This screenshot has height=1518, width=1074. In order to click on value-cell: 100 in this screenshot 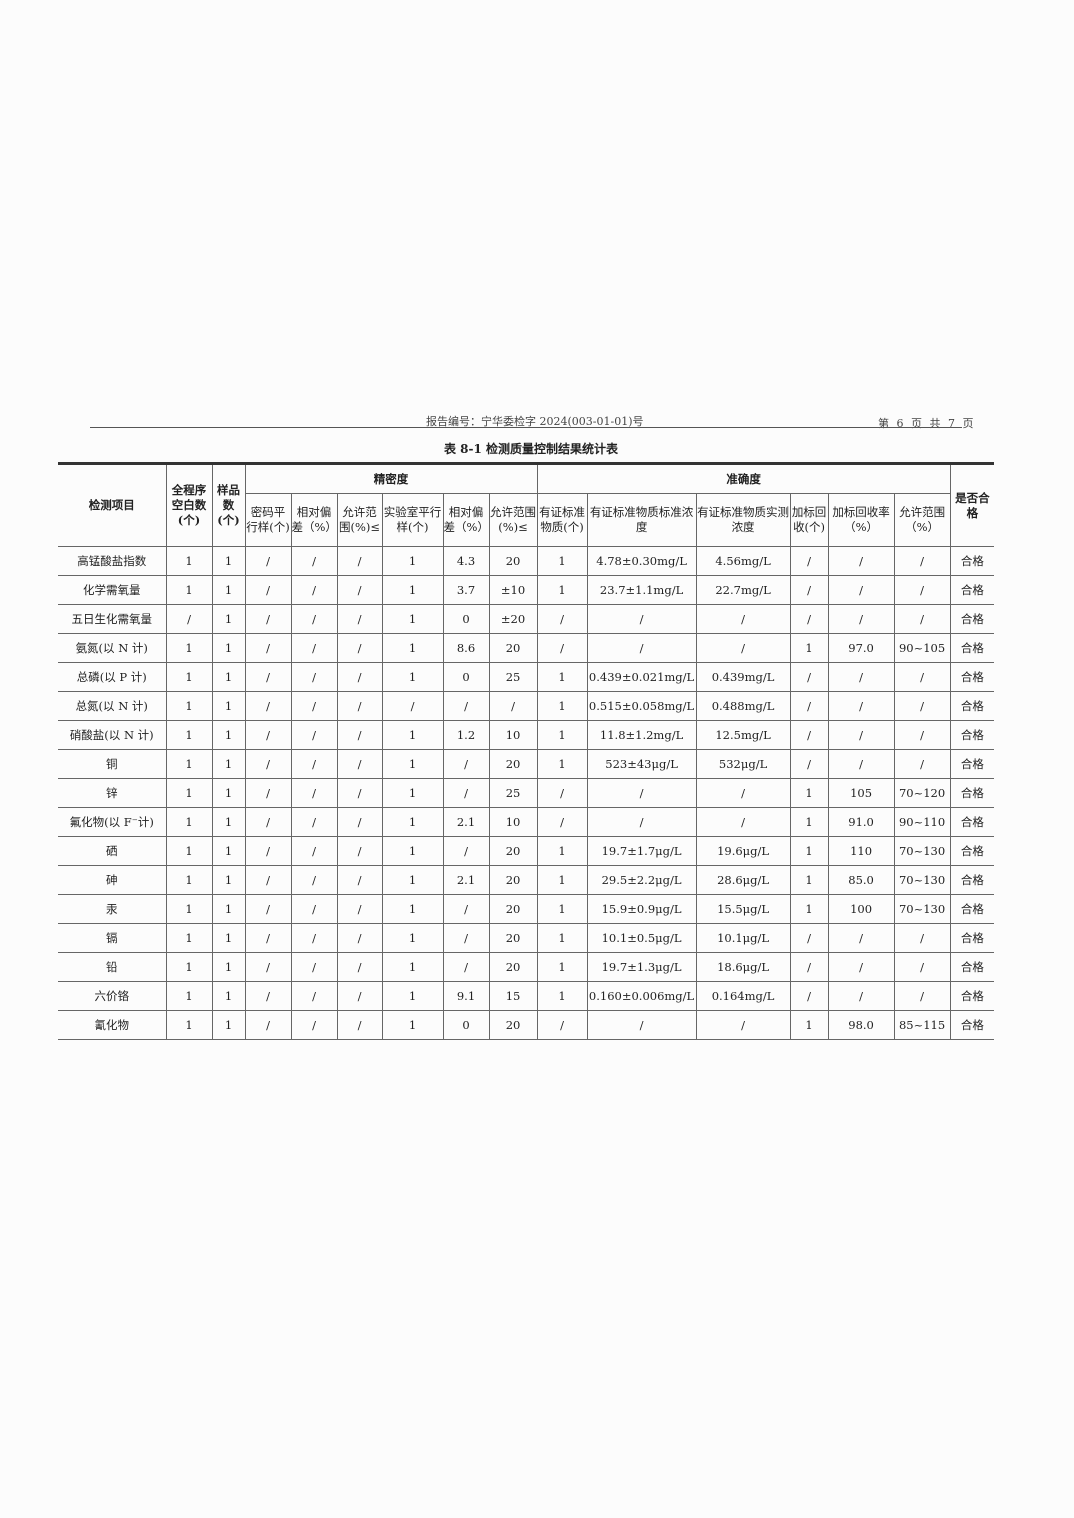, I will do `click(861, 909)`.